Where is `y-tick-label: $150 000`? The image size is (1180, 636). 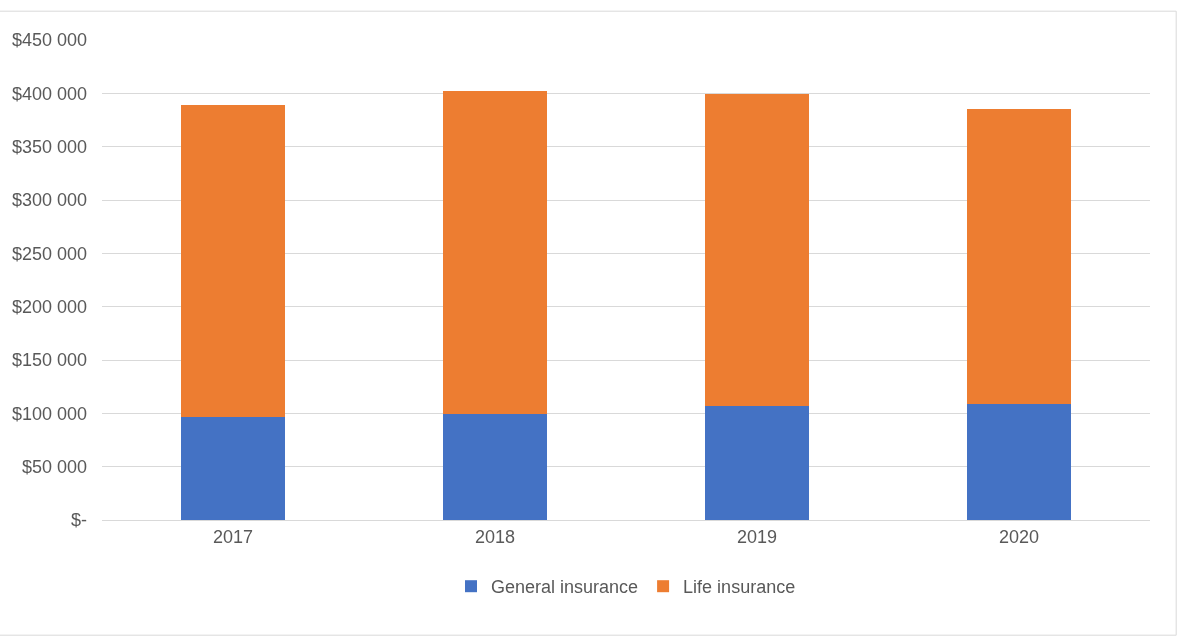
y-tick-label: $150 000 is located at coordinates (49, 360).